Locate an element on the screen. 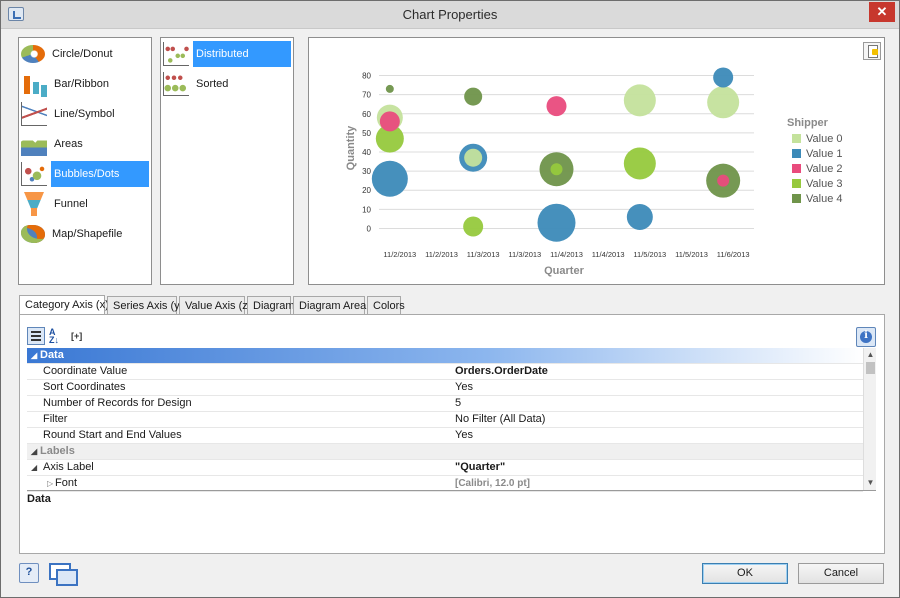 This screenshot has height=598, width=900. property-name: Filter is located at coordinates (55, 419).